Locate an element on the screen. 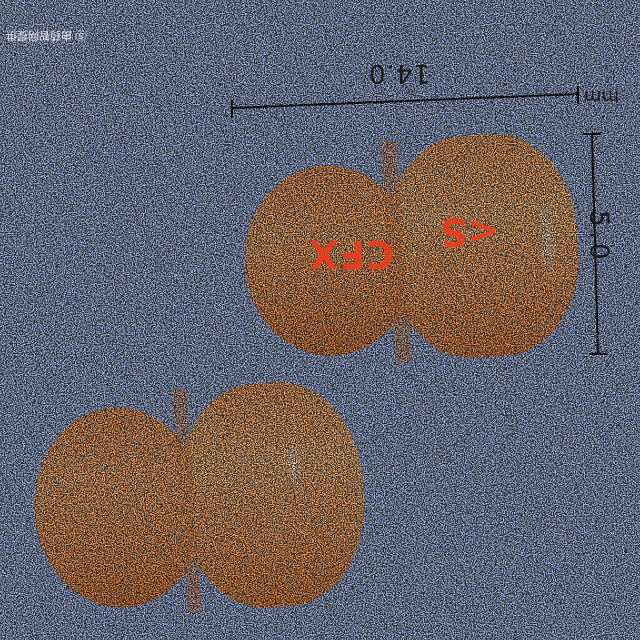 The image size is (640, 640). width-measurement: 5.0 is located at coordinates (598, 237).